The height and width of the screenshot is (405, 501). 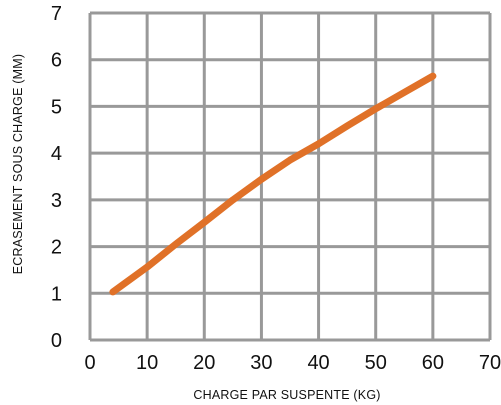 I want to click on y-axis-ticks: 0 1 2 3 4 5 6 7, so click(x=56, y=177).